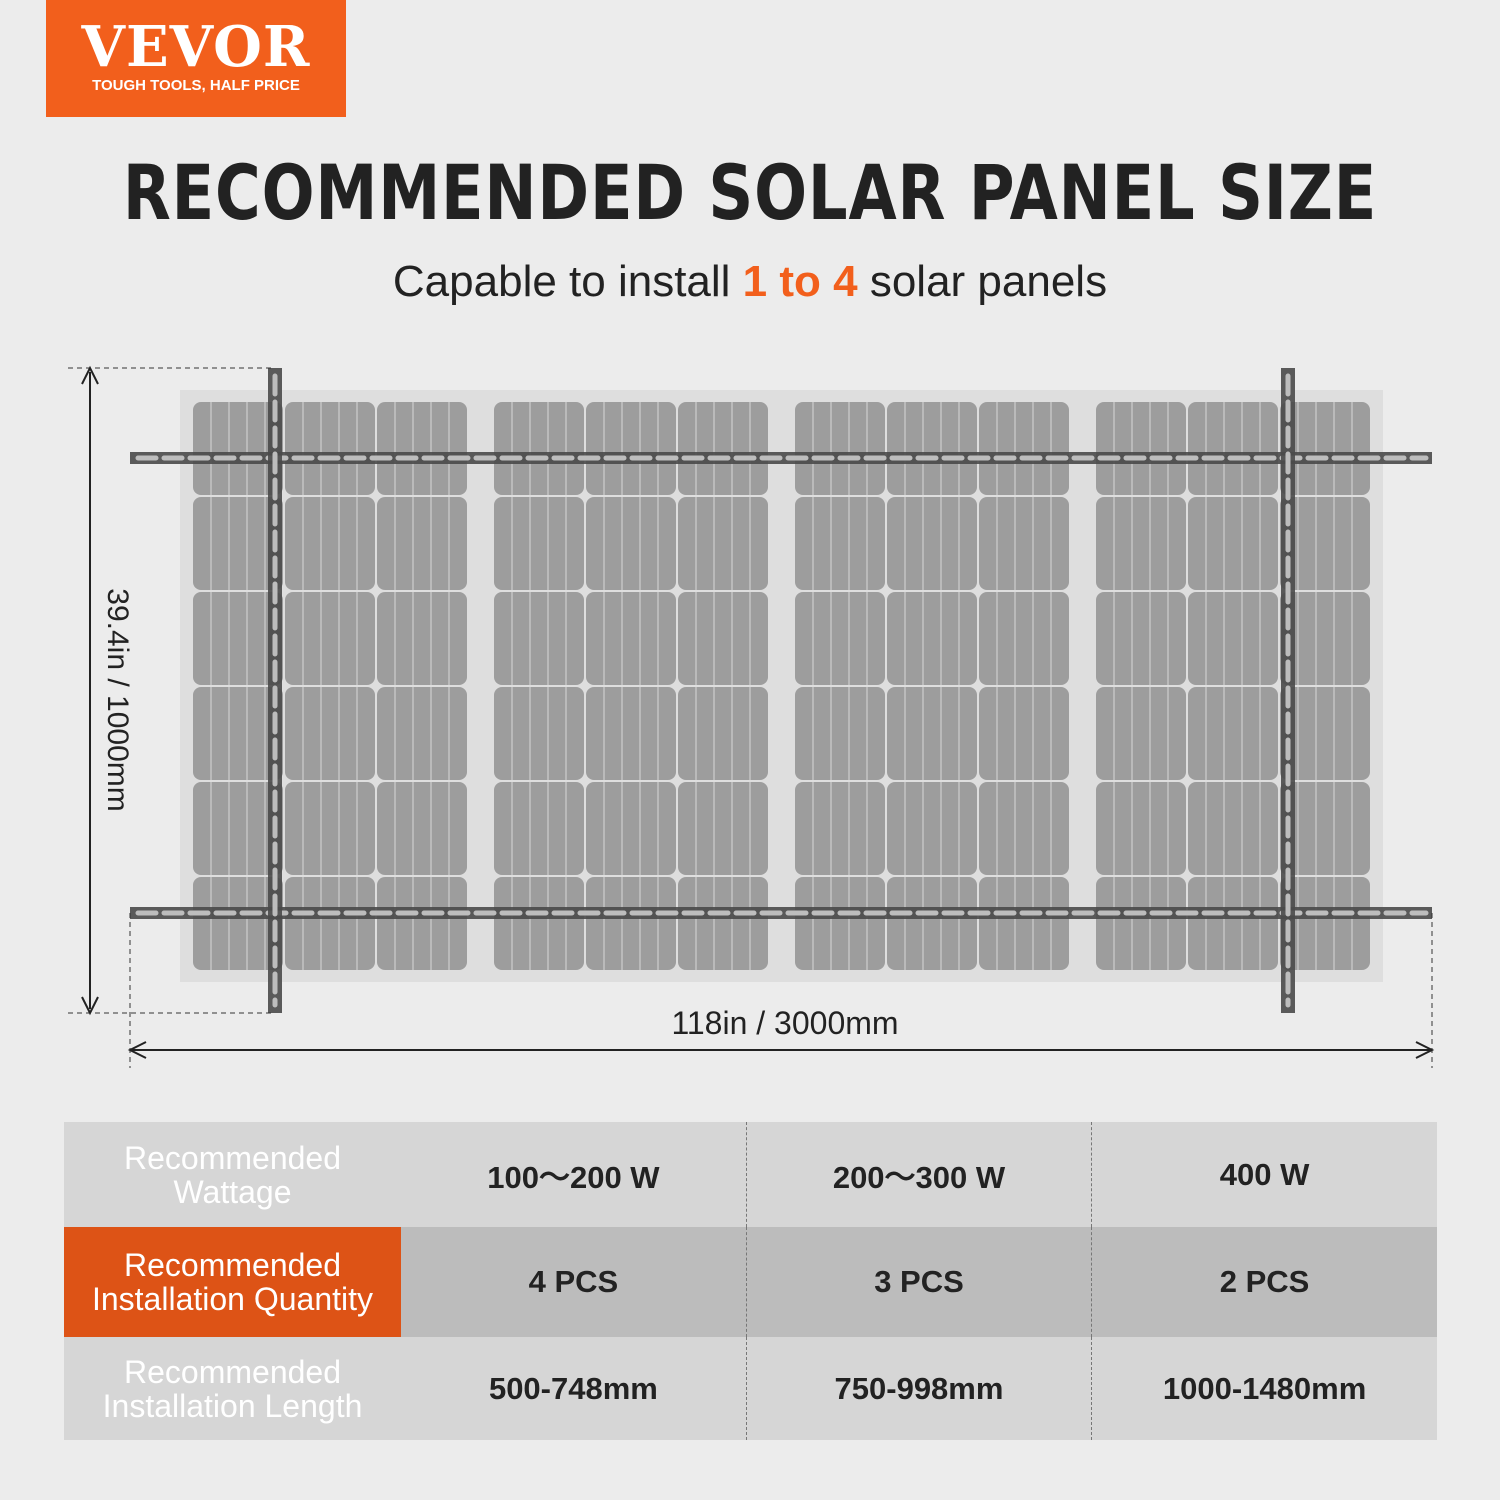  What do you see at coordinates (232, 1282) in the screenshot?
I see `row-header-label: Recommended Installation Quantity` at bounding box center [232, 1282].